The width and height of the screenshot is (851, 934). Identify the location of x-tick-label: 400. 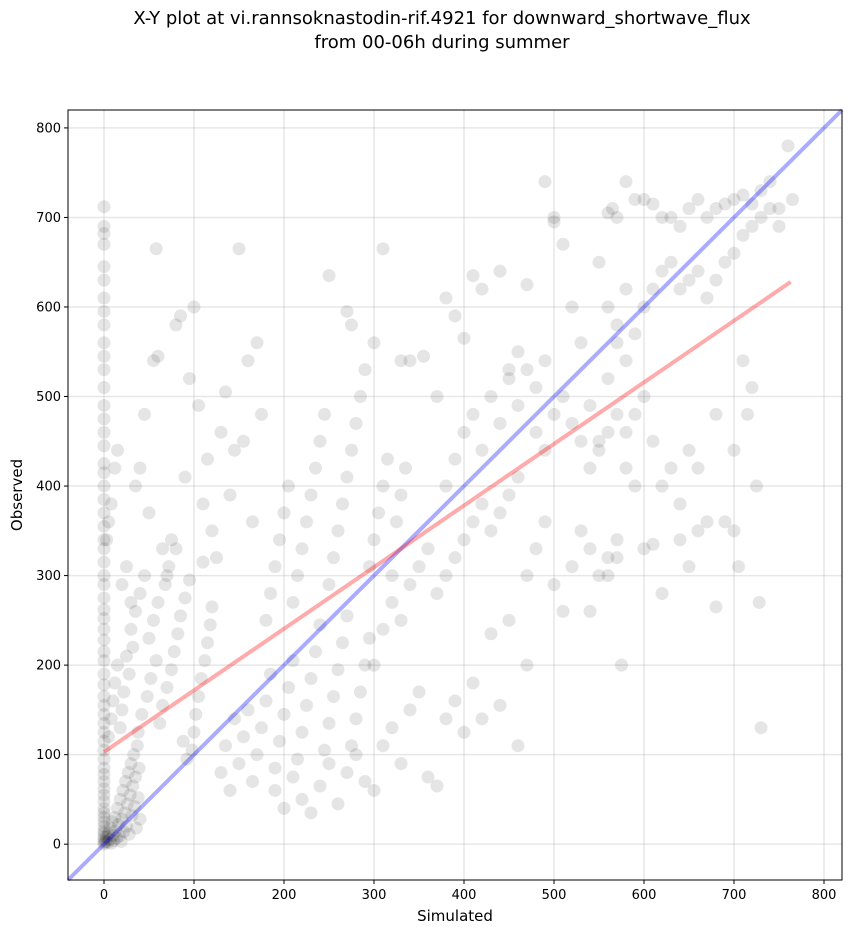
(464, 895).